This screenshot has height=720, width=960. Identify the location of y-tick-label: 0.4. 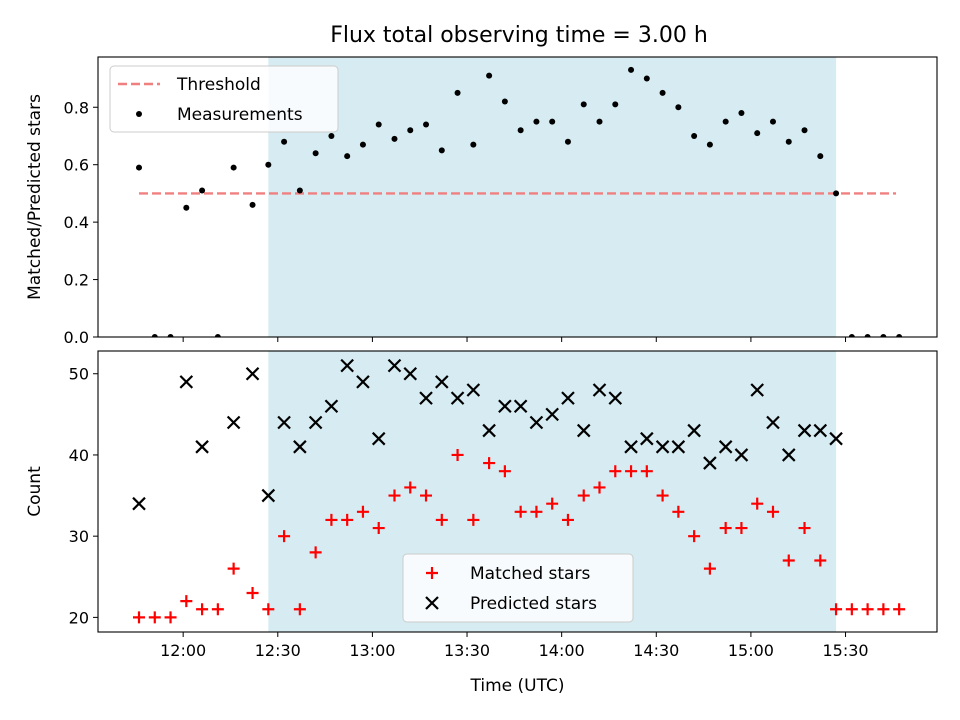
(76, 222).